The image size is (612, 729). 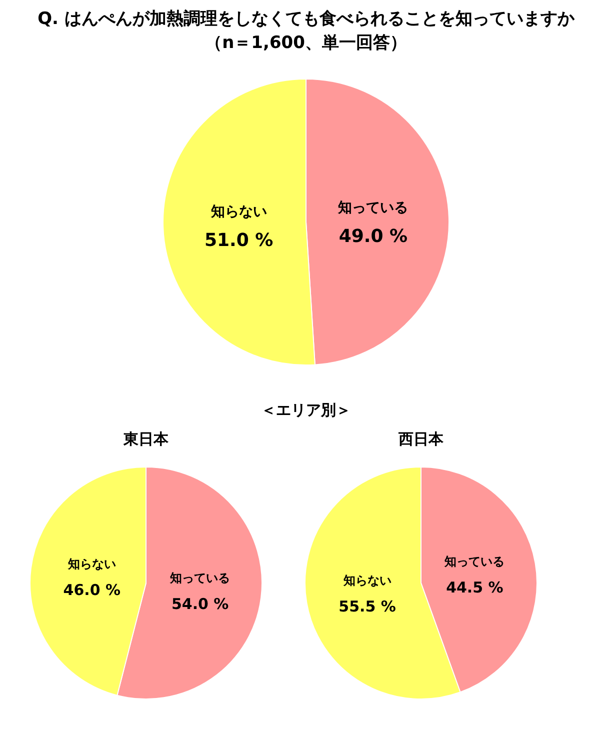 What do you see at coordinates (306, 43) in the screenshot?
I see `chart-subtitle: （n＝1,600、単一回答）` at bounding box center [306, 43].